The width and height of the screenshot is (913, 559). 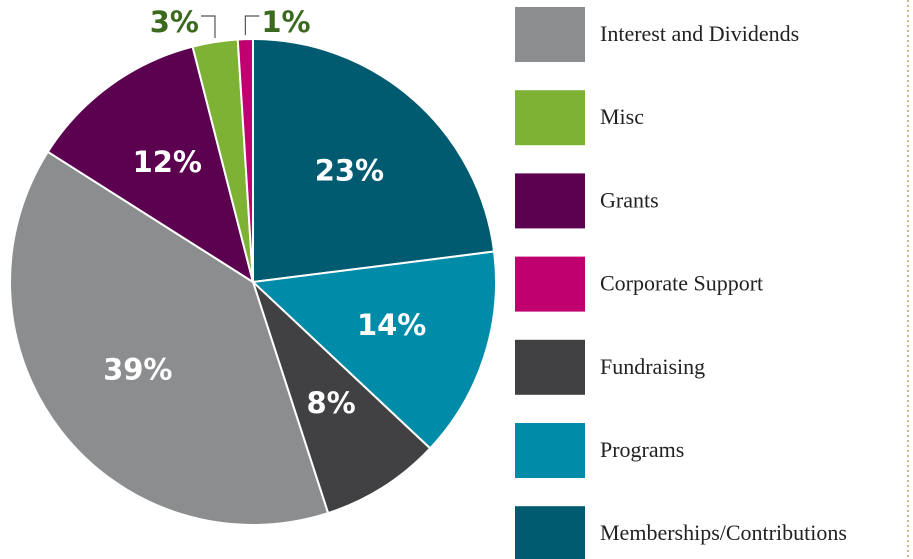 What do you see at coordinates (699, 33) in the screenshot?
I see `legend-label: Interest and Dividends` at bounding box center [699, 33].